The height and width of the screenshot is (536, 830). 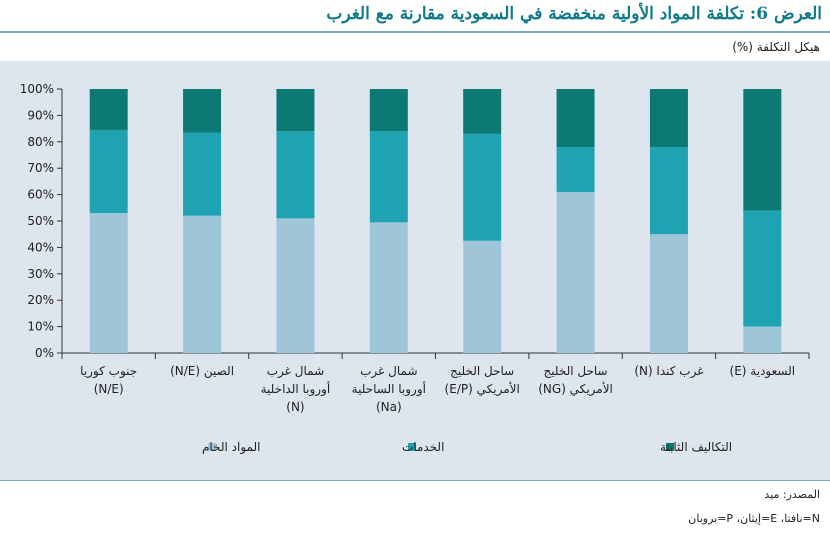 What do you see at coordinates (415, 32) in the screenshot?
I see `title-divider` at bounding box center [415, 32].